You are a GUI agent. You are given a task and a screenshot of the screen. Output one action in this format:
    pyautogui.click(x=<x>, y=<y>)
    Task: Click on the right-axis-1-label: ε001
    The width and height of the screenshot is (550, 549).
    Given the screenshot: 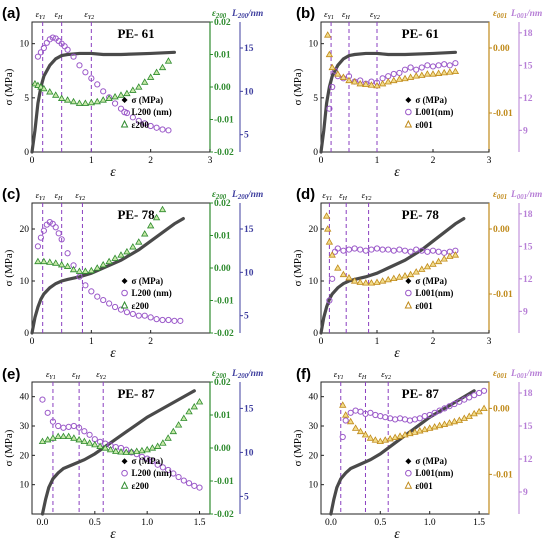 What is the action you would take?
    pyautogui.click(x=500, y=374)
    